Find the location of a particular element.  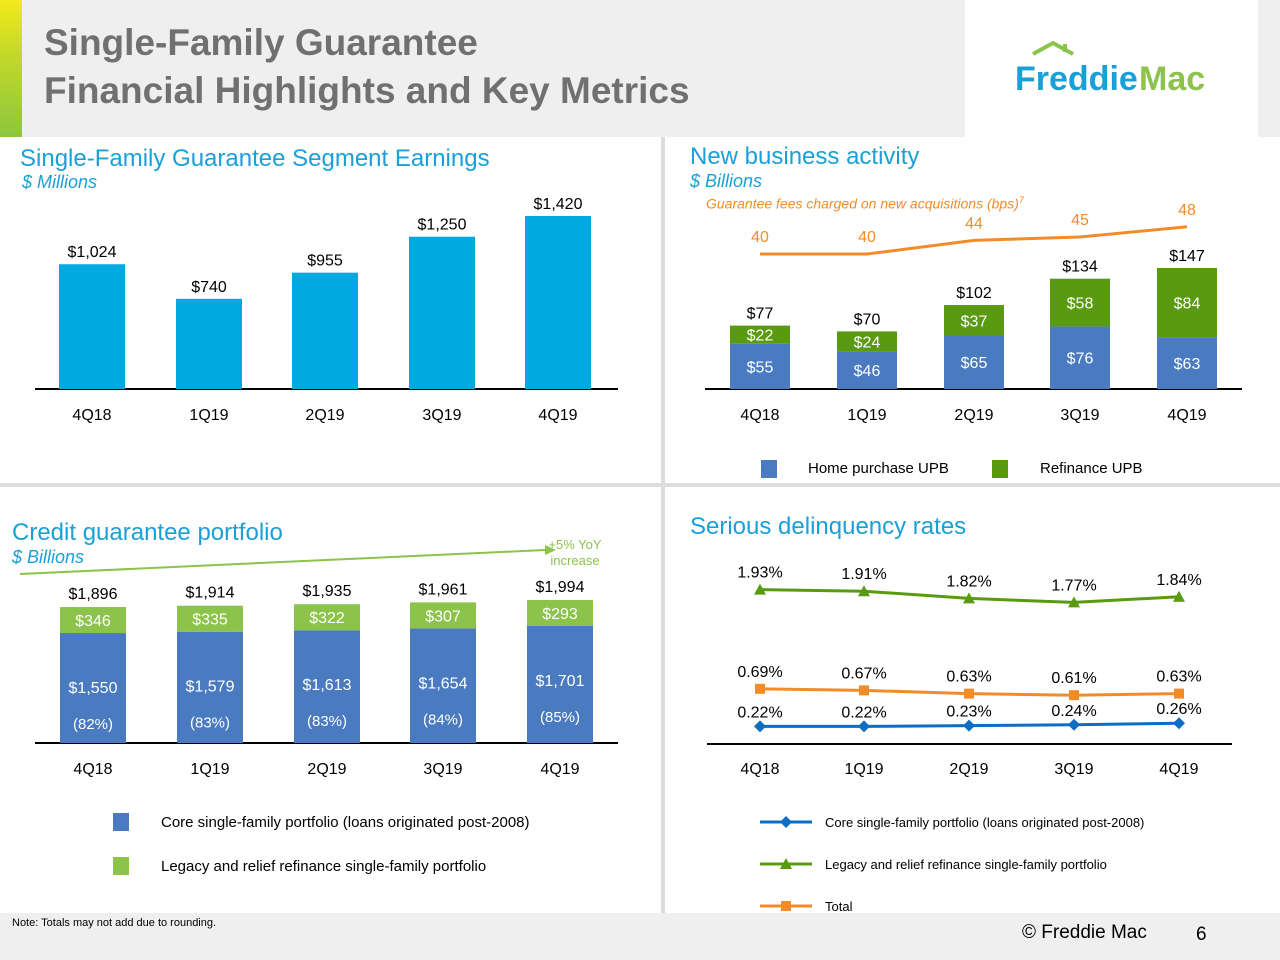

copyright: © Freddie Mac is located at coordinates (1084, 932).